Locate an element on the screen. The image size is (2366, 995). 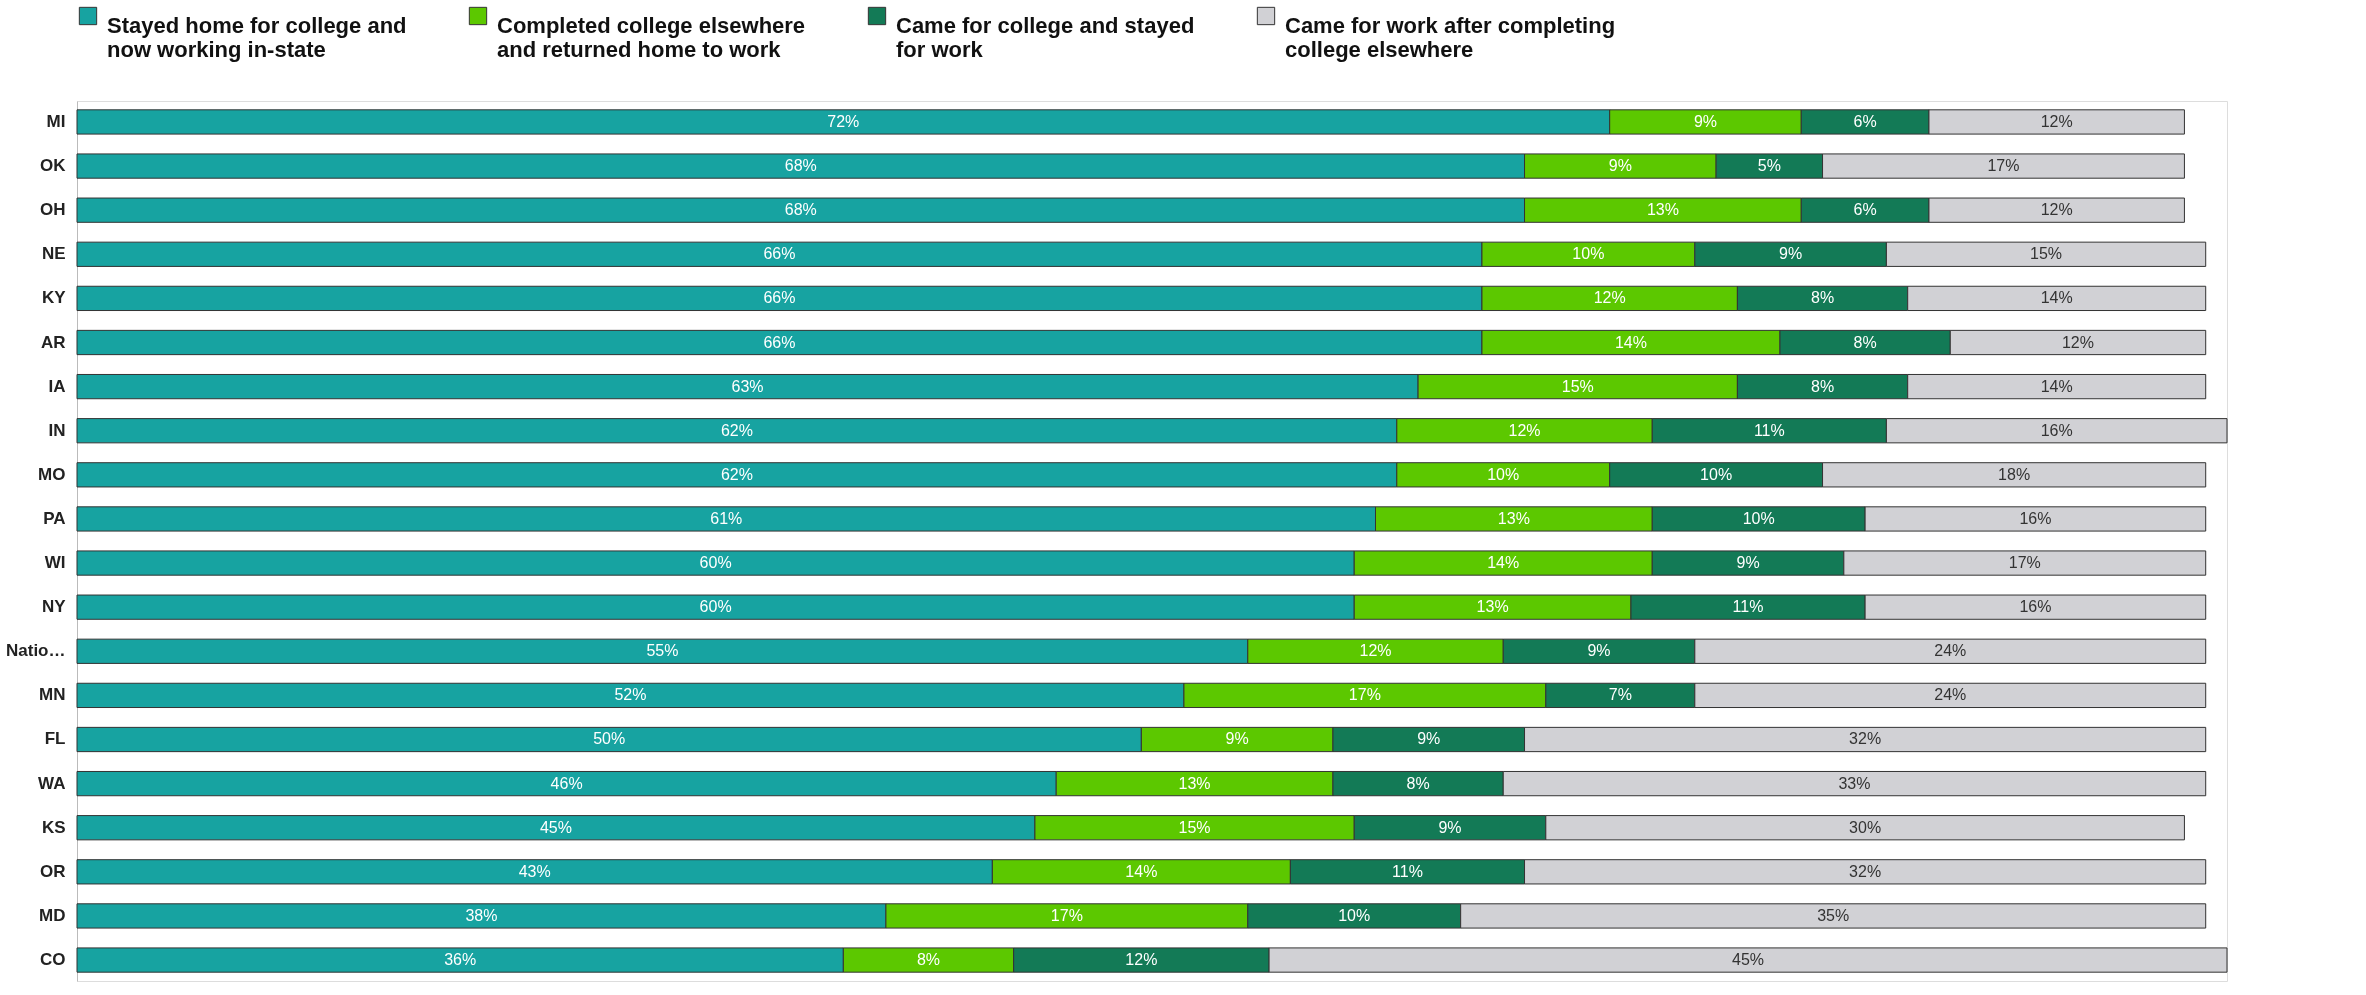
y-tick-label: NE is located at coordinates (53, 254).